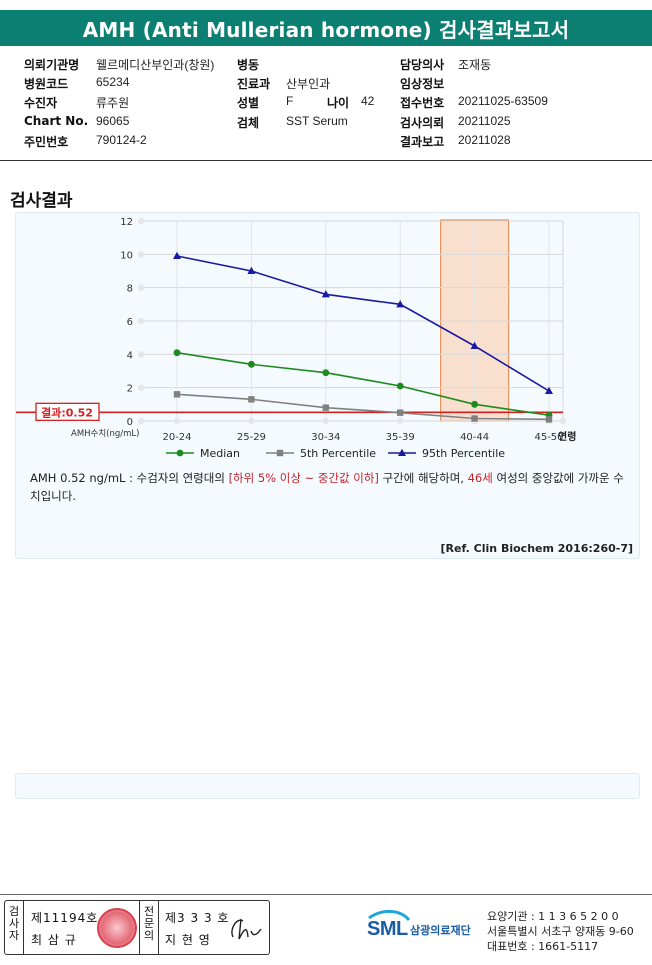 This screenshot has width=652, height=965. Describe the element at coordinates (197, 918) in the screenshot. I see `specialist-license: 제3 3 3 호` at that location.